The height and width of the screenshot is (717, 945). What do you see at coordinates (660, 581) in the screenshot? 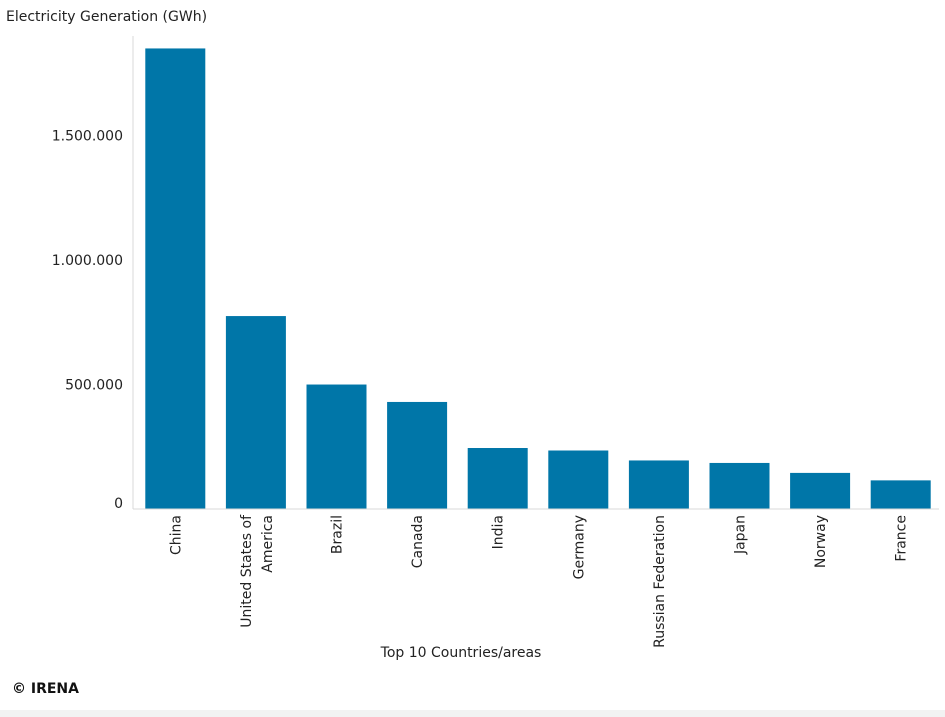
I see `x-tick-label: Russian Federation` at bounding box center [660, 581].